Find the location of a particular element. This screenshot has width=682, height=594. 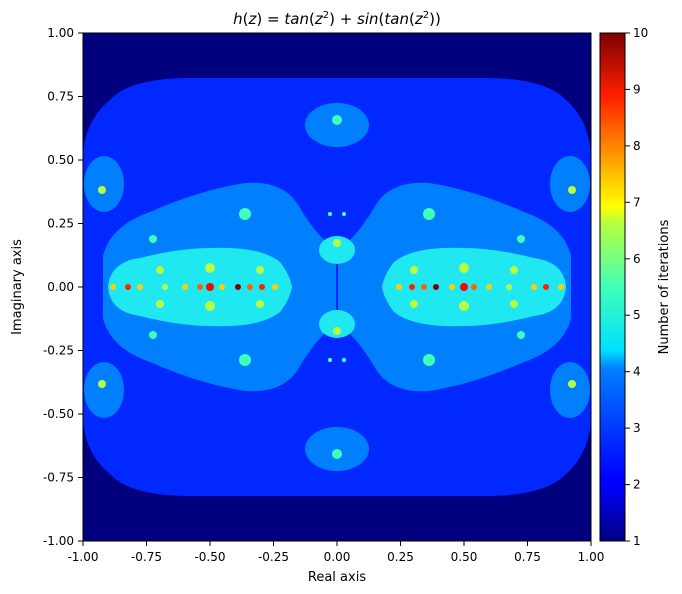

plot-title: h(z) = tan(z2) + sin(tan(z2)) is located at coordinates (337, 19).